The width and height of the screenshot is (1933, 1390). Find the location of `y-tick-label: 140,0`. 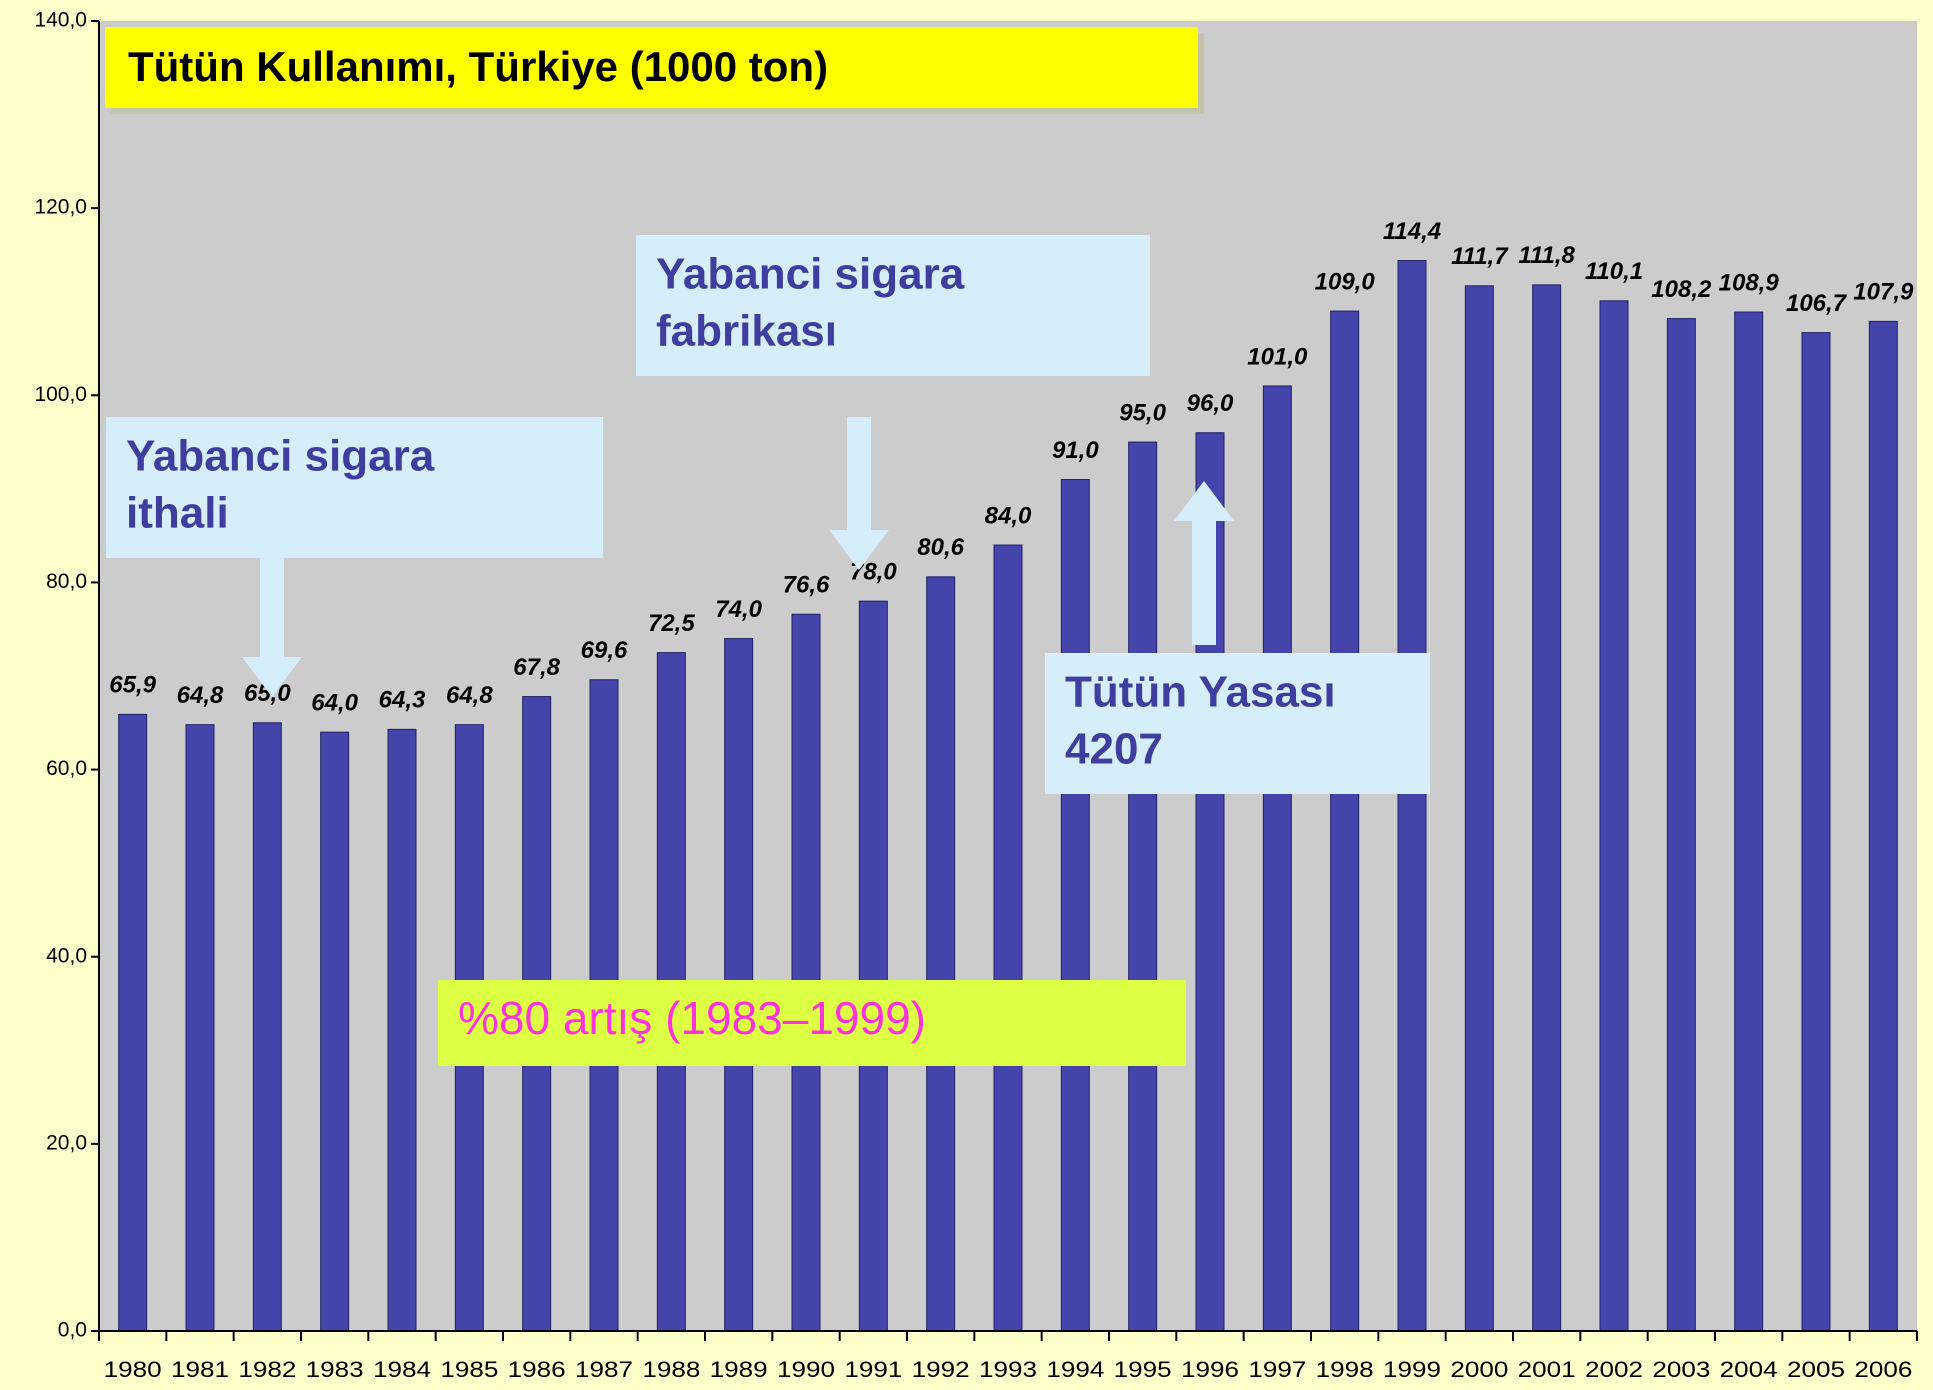

y-tick-label: 140,0 is located at coordinates (60, 20).